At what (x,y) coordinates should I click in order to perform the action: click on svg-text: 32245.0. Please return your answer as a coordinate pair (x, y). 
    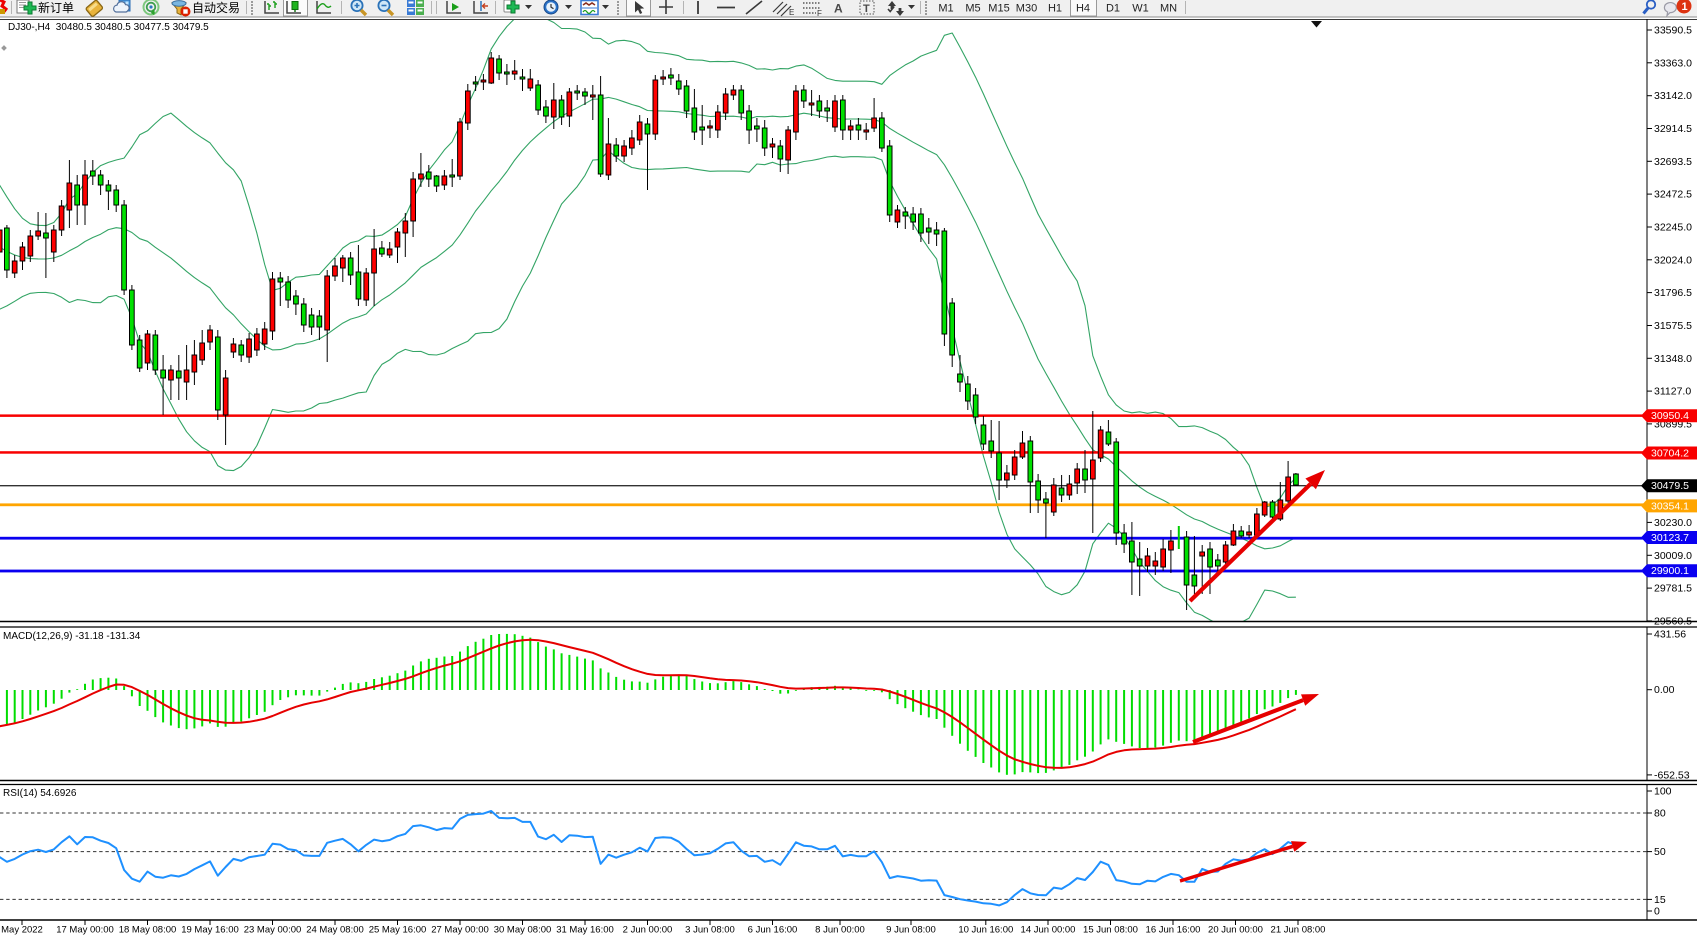
    Looking at the image, I should click on (1673, 228).